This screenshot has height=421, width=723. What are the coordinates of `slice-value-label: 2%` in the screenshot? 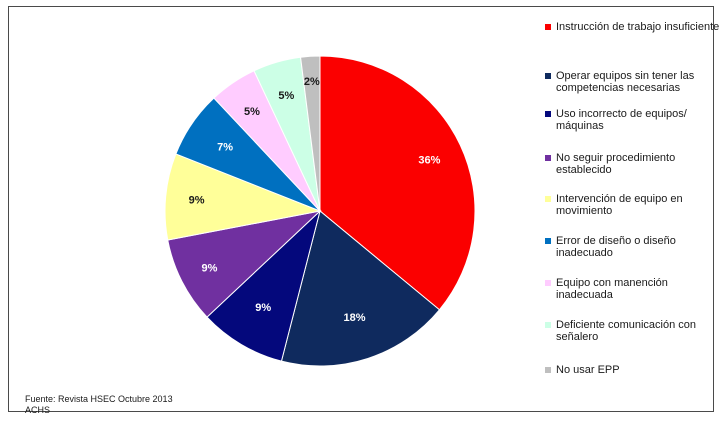 It's located at (312, 82).